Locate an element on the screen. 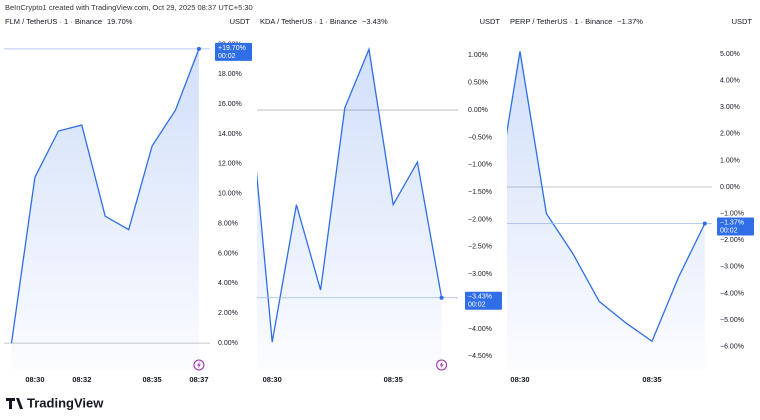 The image size is (760, 420). price-label: −3.43% is located at coordinates (480, 297).